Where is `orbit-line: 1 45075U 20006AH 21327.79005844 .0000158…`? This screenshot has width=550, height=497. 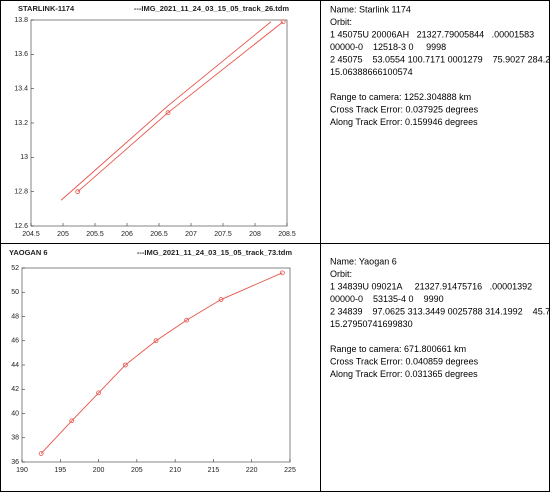
orbit-line: 1 45075U 20006AH 21327.79005844 .0000158… is located at coordinates (432, 34).